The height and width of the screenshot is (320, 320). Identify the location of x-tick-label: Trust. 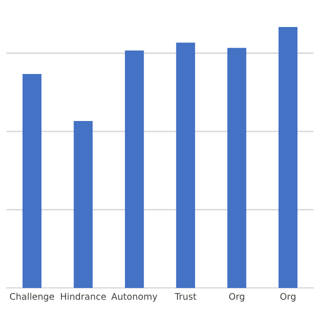
(185, 296).